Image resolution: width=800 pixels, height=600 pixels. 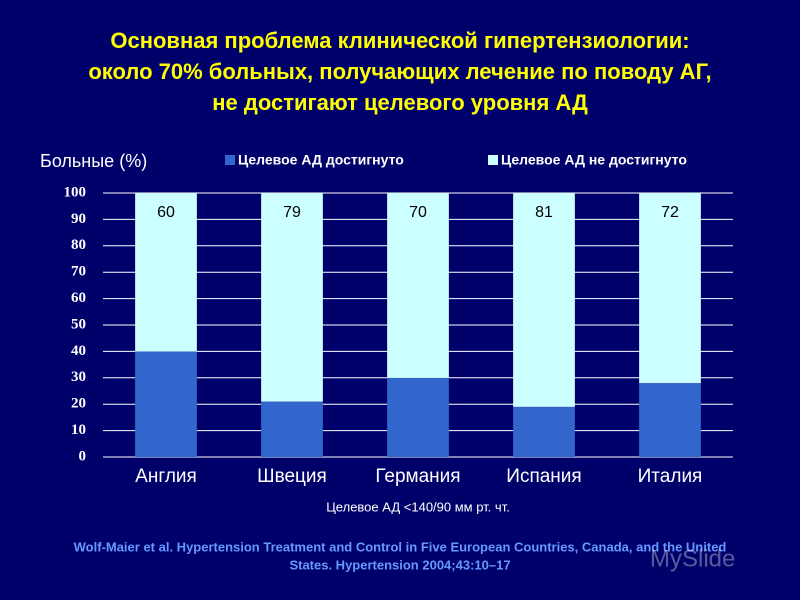 What do you see at coordinates (78, 377) in the screenshot?
I see `y-tick-label: 30` at bounding box center [78, 377].